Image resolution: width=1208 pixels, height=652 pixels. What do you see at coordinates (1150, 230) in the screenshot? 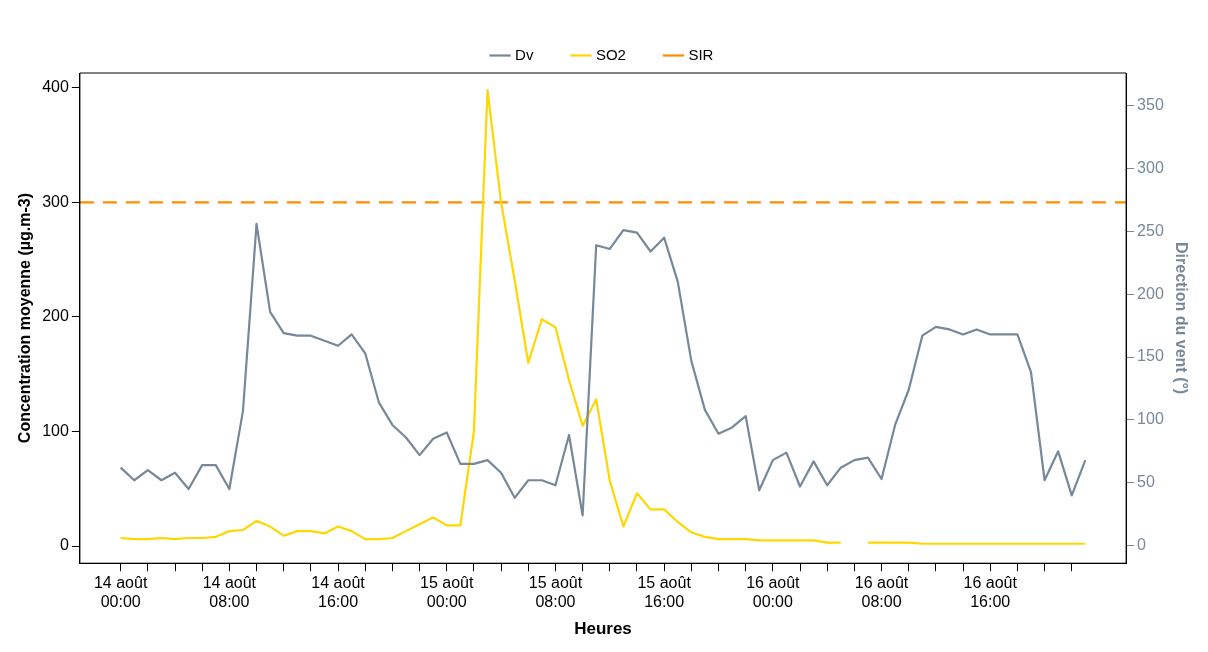
I see `y2-tick-label: 250` at bounding box center [1150, 230].